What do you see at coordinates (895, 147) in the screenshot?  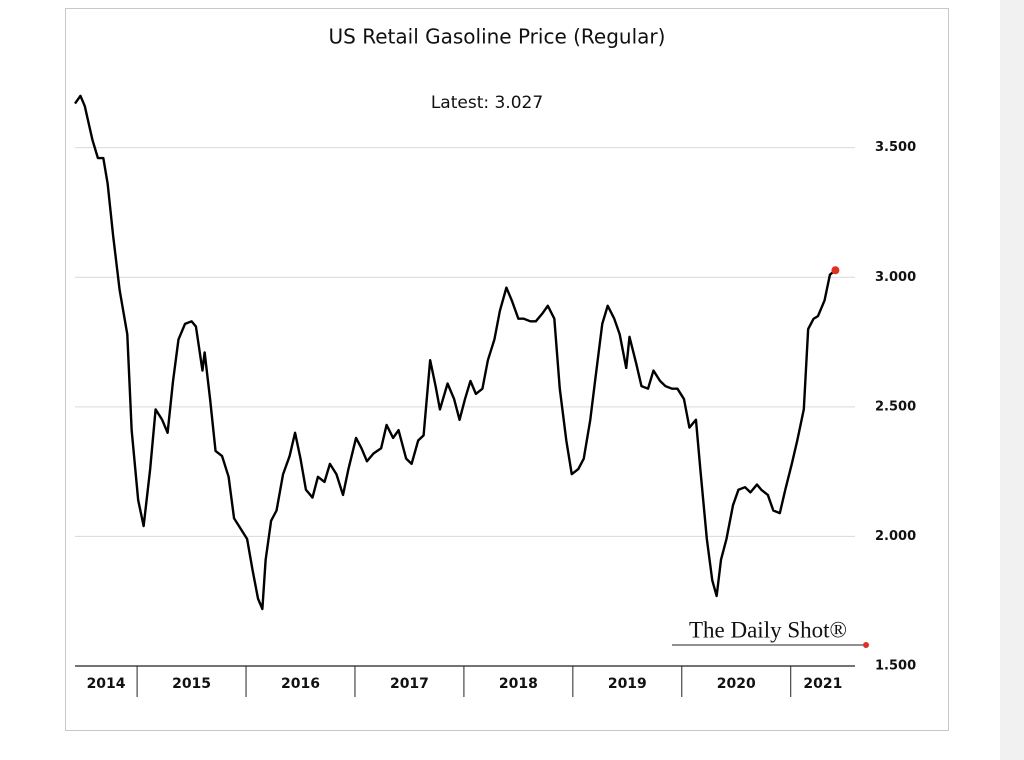 I see `y-tick-label: 3.500` at bounding box center [895, 147].